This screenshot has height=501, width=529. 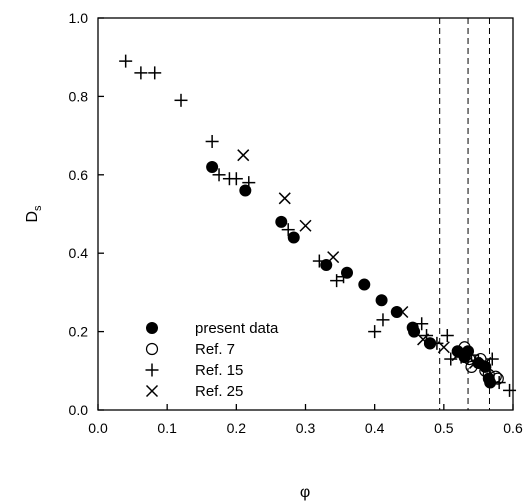 What do you see at coordinates (79, 96) in the screenshot?
I see `y-tick-label: 0.8` at bounding box center [79, 96].